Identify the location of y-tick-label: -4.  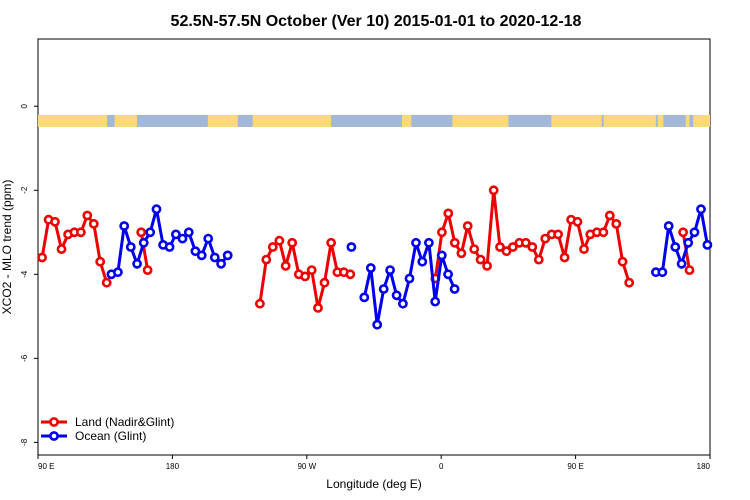
(24, 274).